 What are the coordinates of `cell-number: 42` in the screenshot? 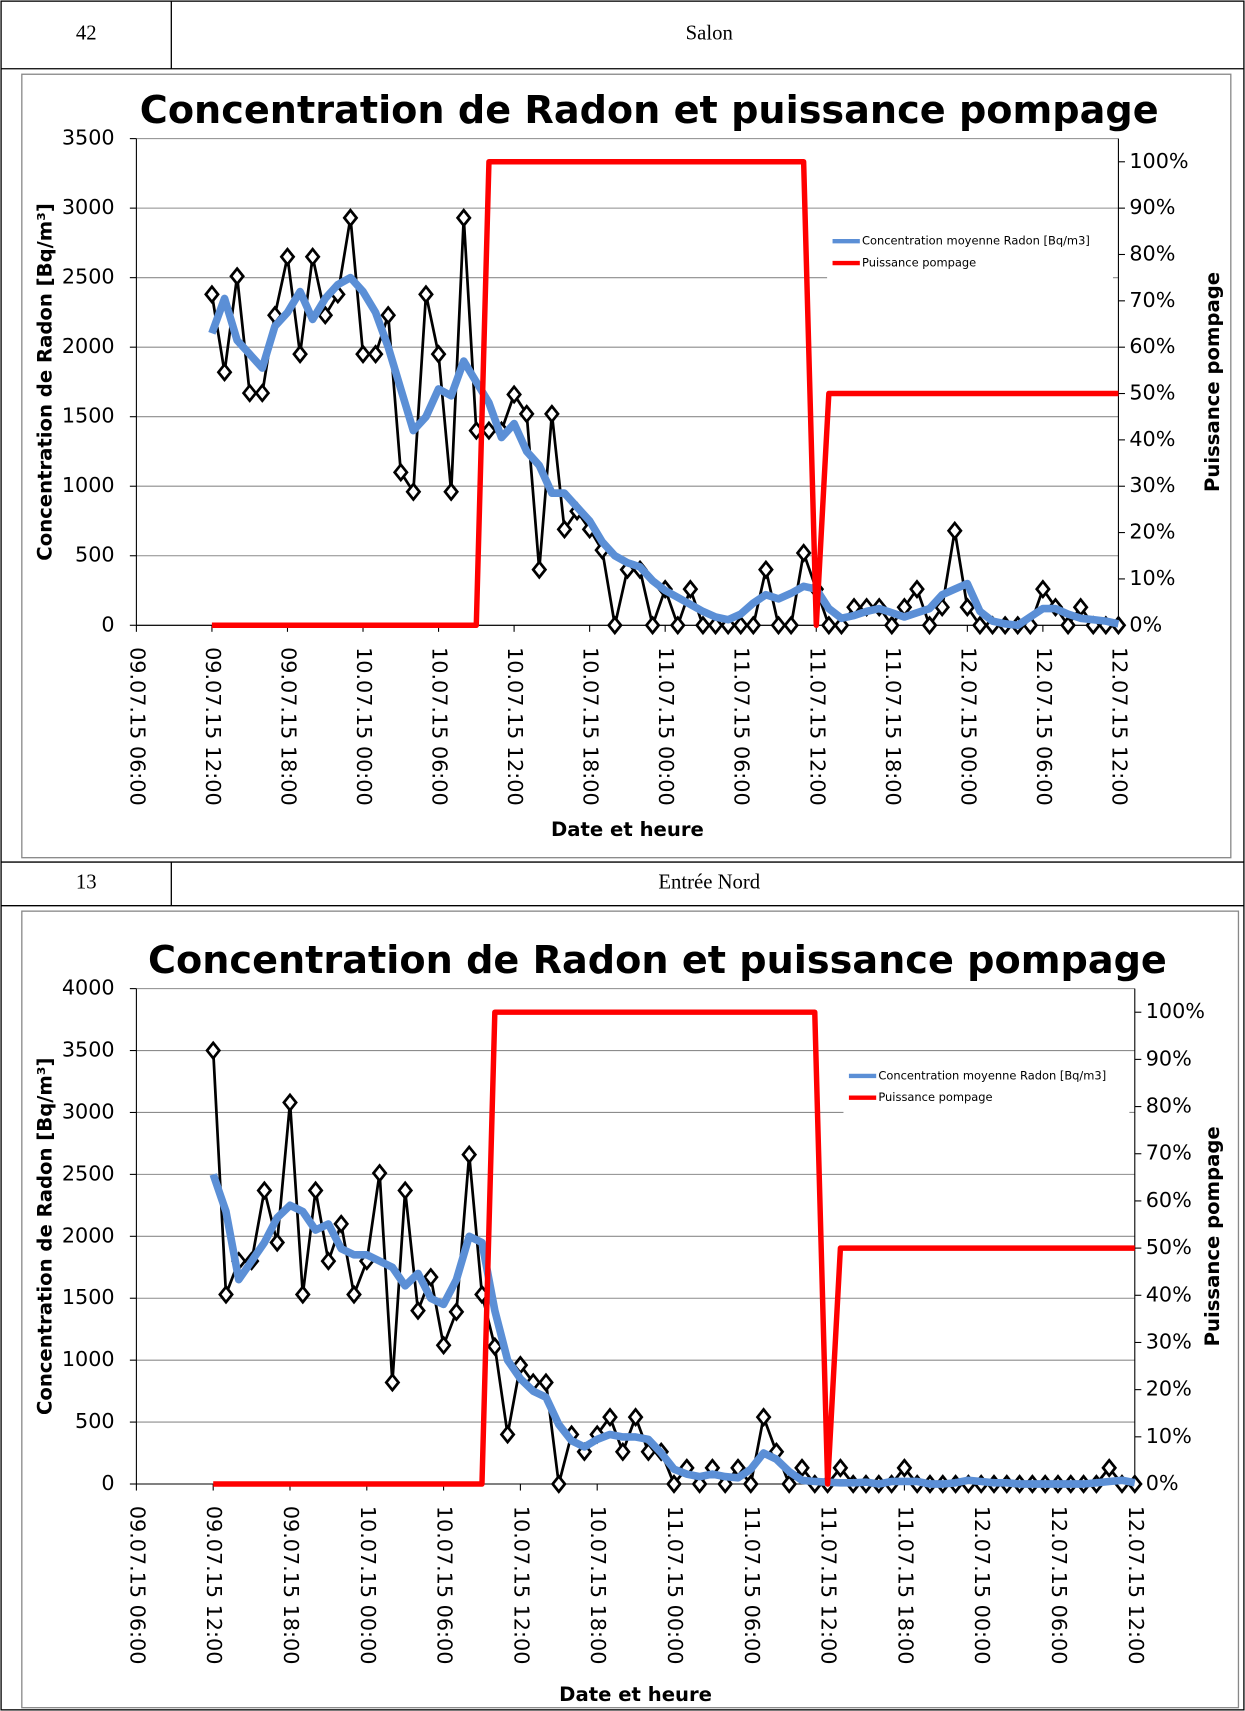 It's located at (86, 34).